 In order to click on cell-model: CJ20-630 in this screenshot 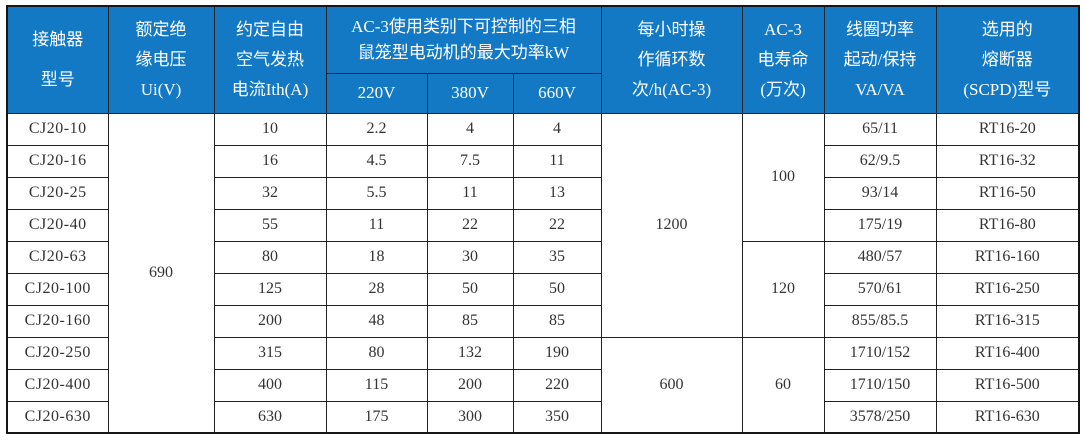, I will do `click(57, 417)`.